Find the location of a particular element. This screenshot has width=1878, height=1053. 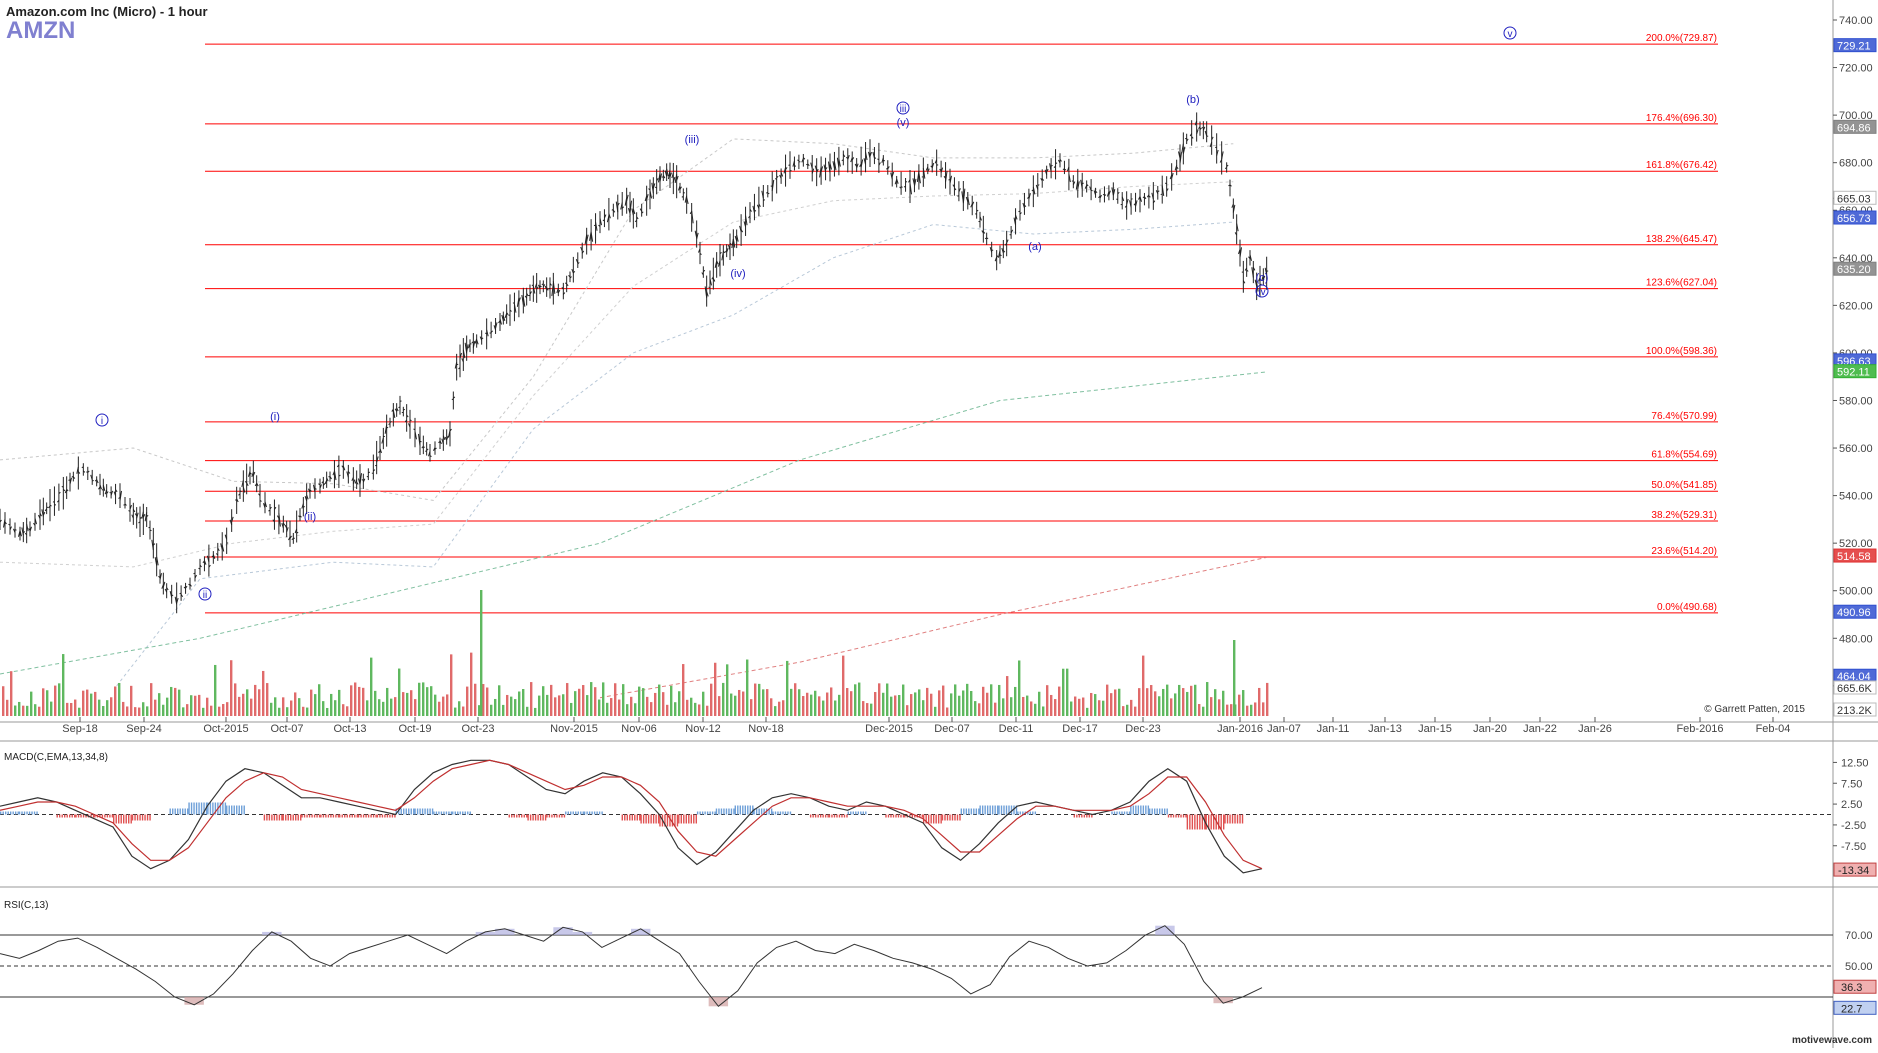

rsi-badge-label: 22.7 is located at coordinates (1851, 1009).